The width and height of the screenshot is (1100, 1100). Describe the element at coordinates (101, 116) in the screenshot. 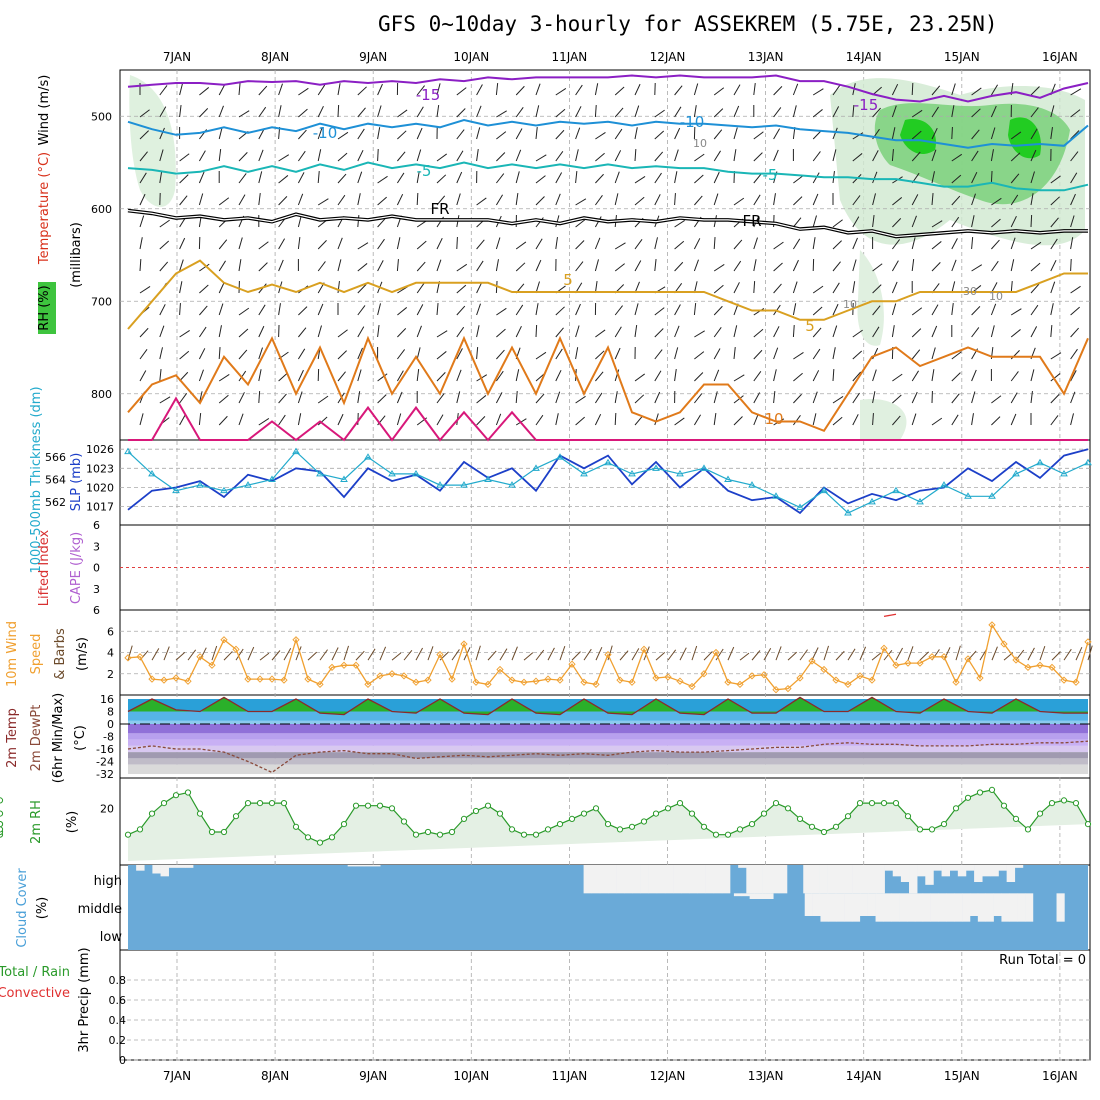

I see `pressure-tick-label: 500` at that location.